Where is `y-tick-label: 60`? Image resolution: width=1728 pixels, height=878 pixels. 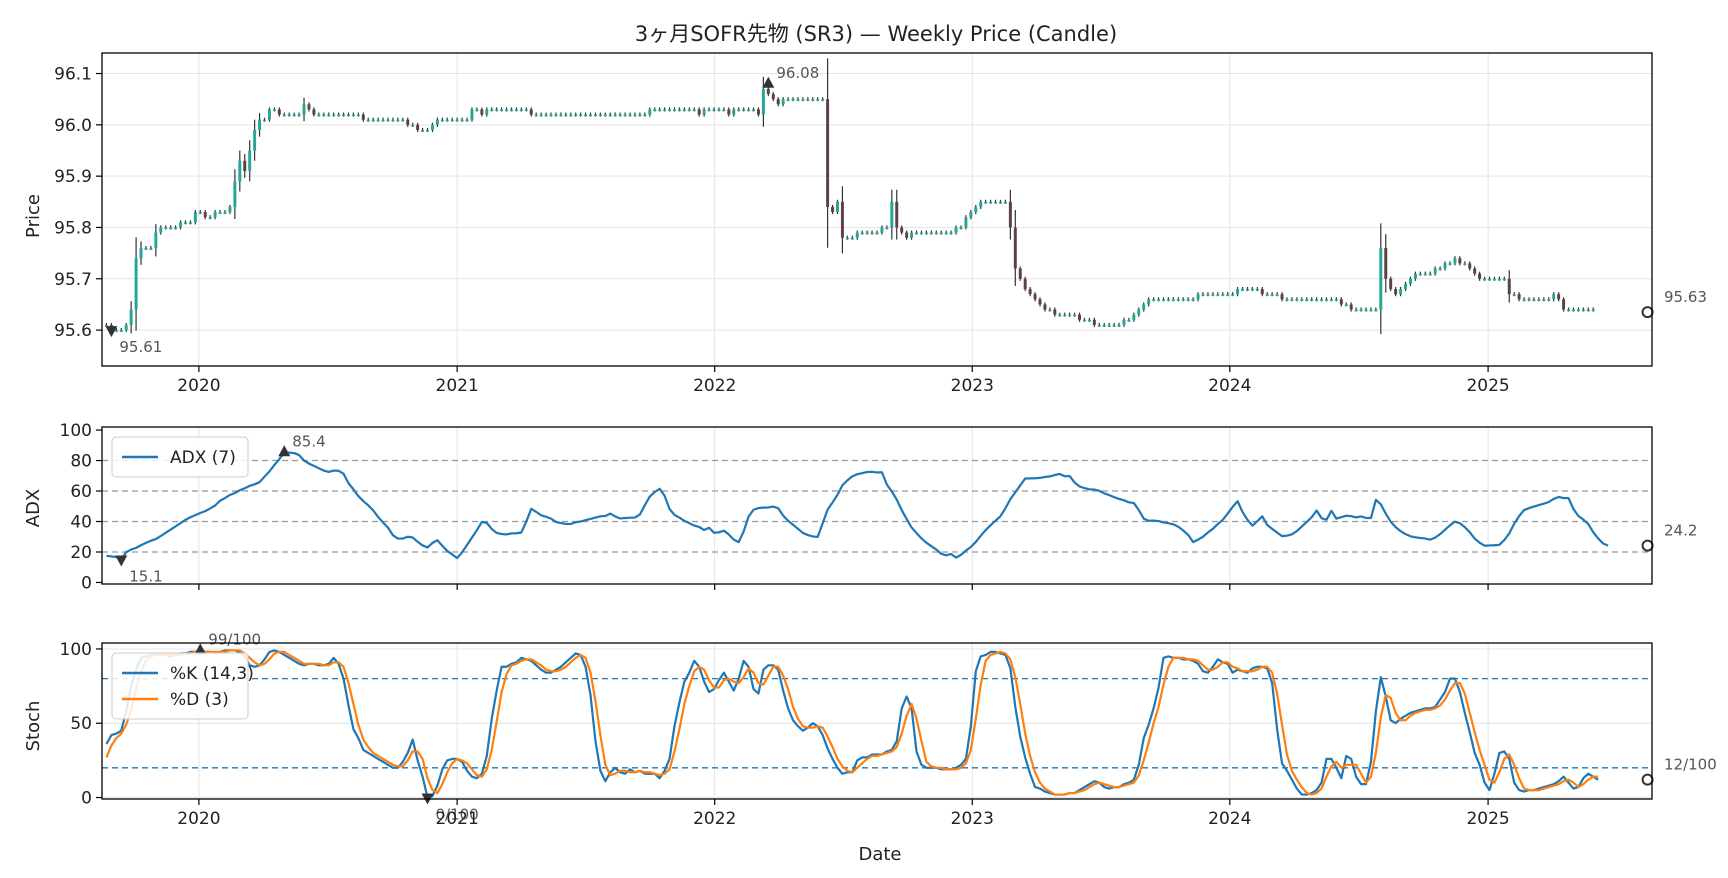
y-tick-label: 60 is located at coordinates (81, 492).